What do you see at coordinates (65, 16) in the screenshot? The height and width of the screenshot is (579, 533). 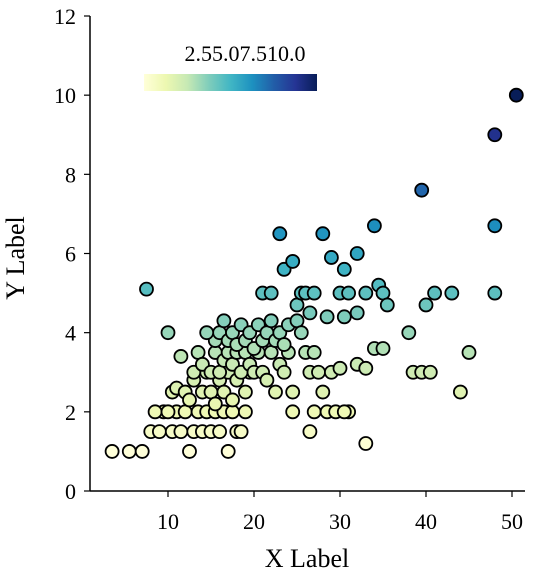 I see `y-tick-label: 12` at bounding box center [65, 16].